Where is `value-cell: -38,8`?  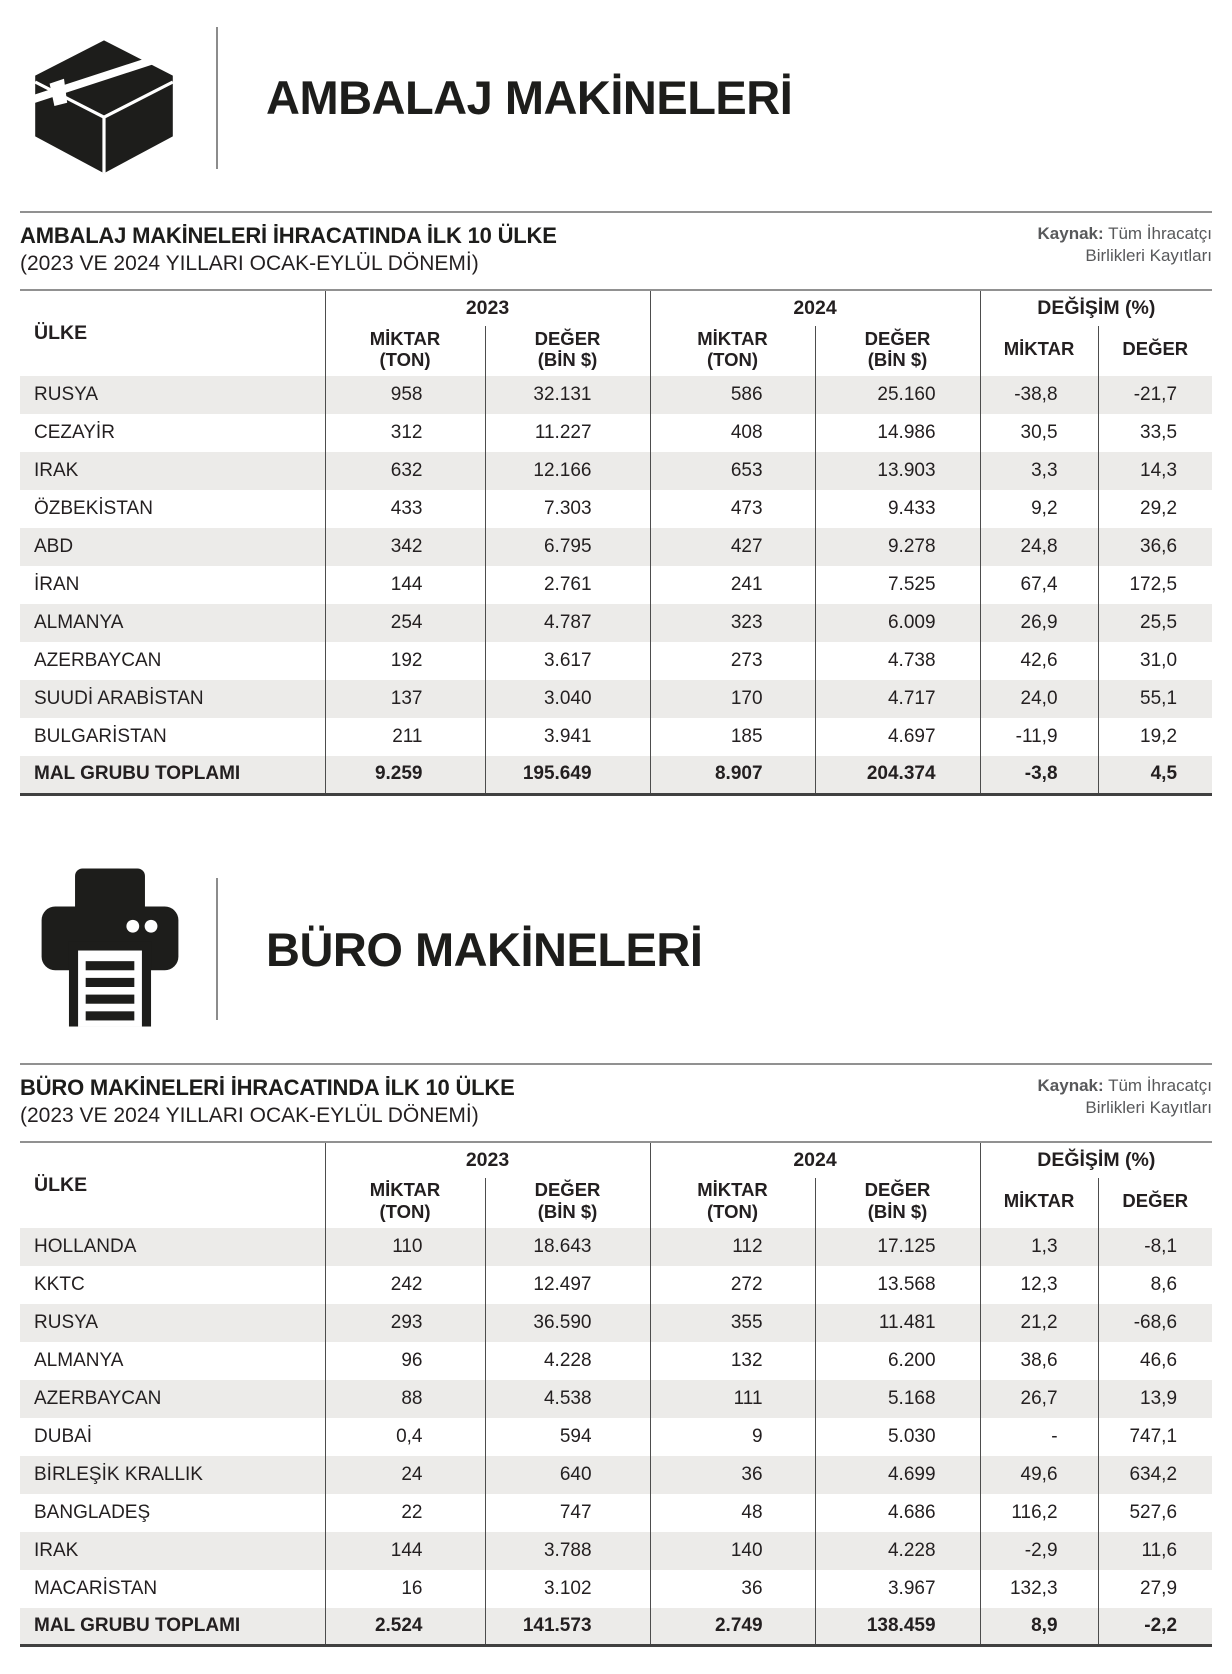 value-cell: -38,8 is located at coordinates (1039, 395).